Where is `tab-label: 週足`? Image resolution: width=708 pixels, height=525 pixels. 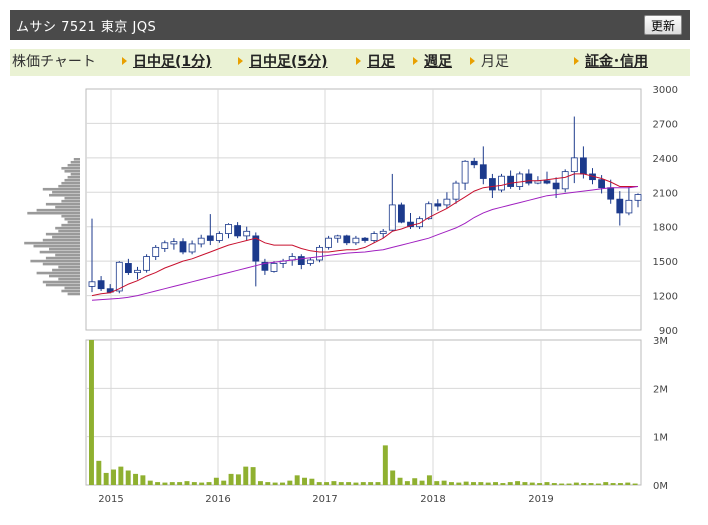
tab-label: 週足 is located at coordinates (438, 62).